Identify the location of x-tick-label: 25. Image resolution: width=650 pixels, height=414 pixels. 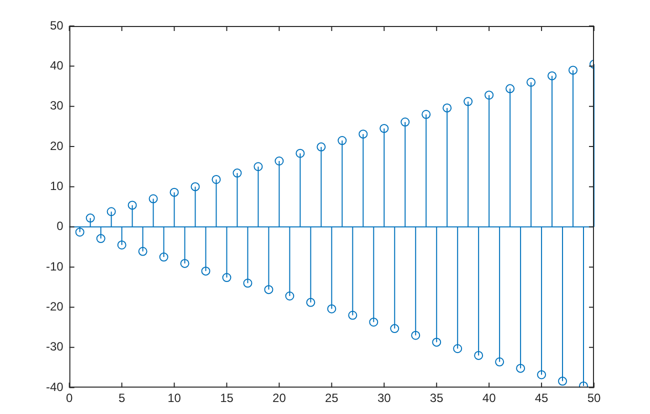
(331, 398).